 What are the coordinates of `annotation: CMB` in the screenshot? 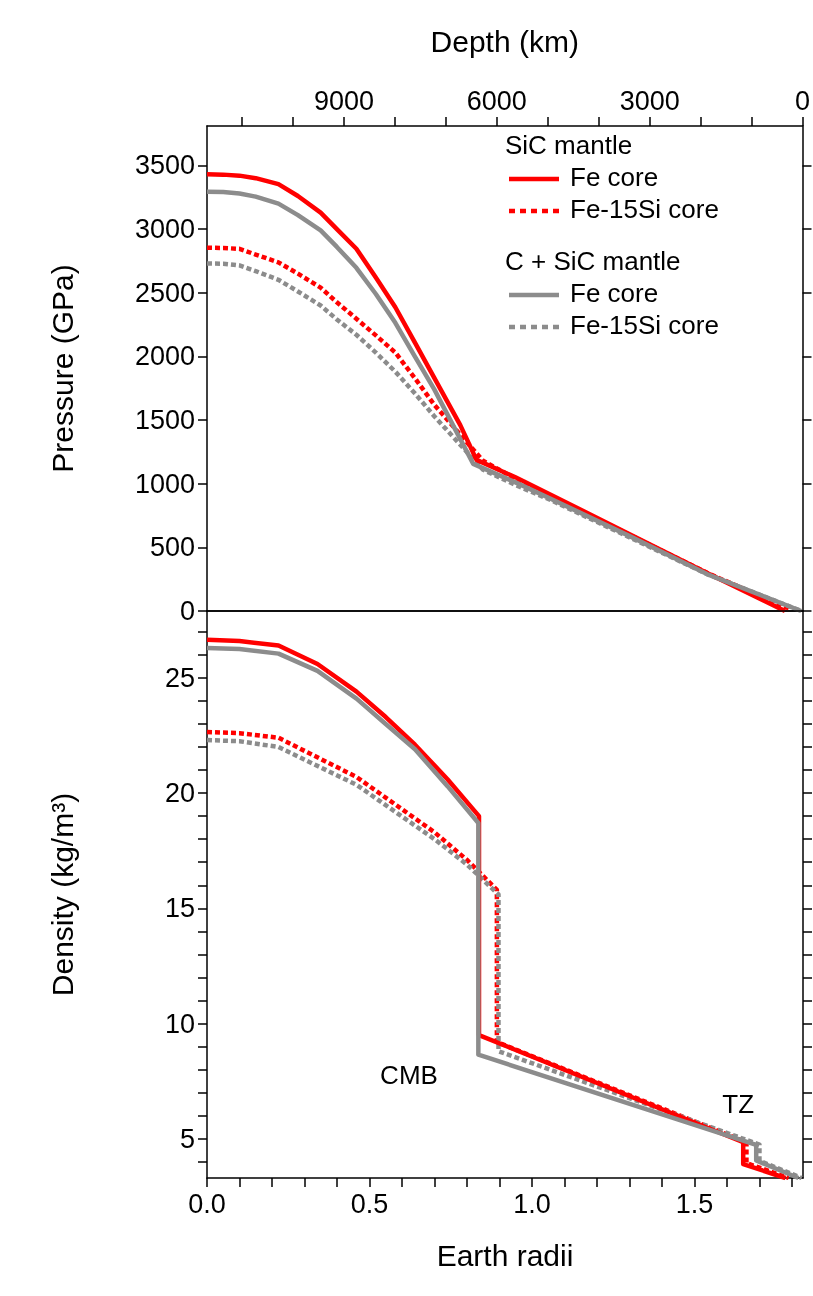 It's located at (409, 1075).